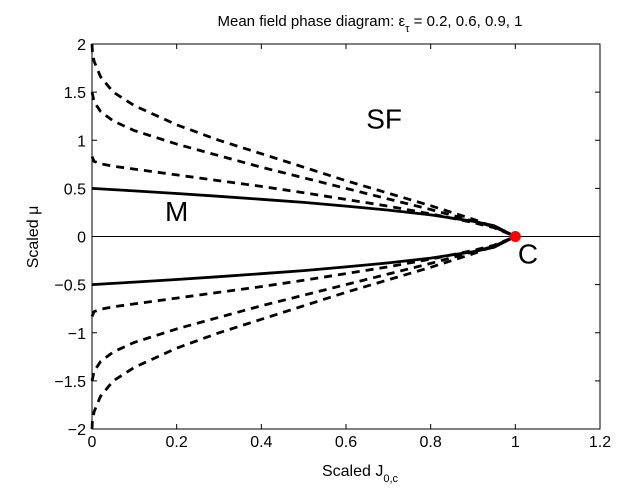  I want to click on region-label-m: M, so click(176, 211).